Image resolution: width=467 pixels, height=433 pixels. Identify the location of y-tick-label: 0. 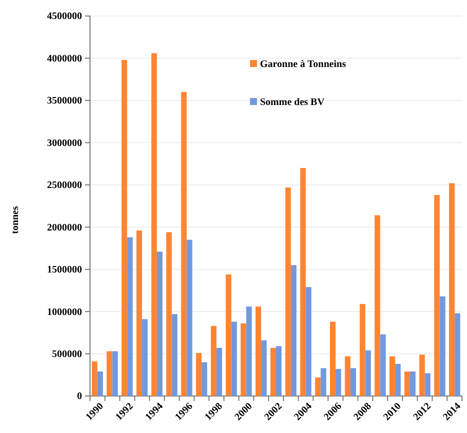
(79, 396).